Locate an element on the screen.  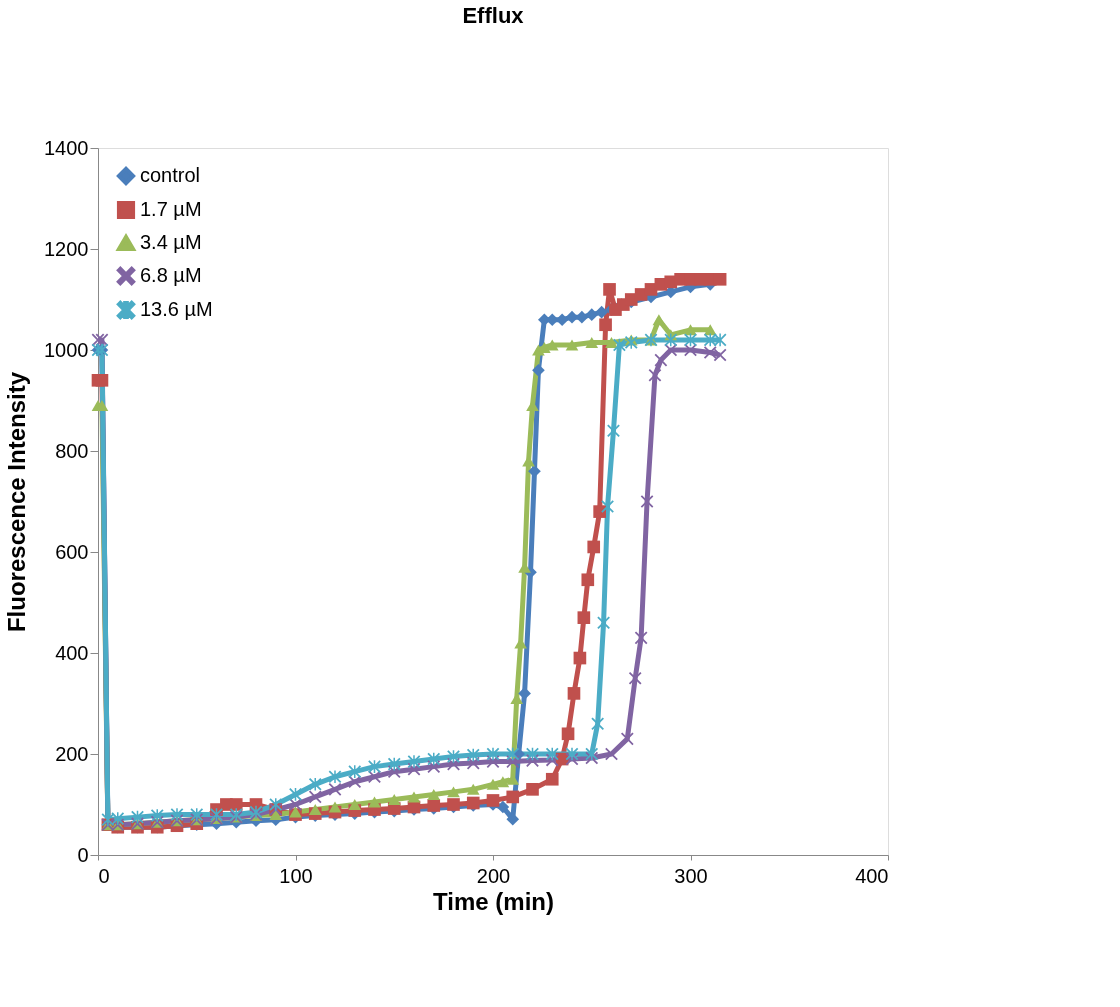
legend-label: 1.7 µM is located at coordinates (171, 209).